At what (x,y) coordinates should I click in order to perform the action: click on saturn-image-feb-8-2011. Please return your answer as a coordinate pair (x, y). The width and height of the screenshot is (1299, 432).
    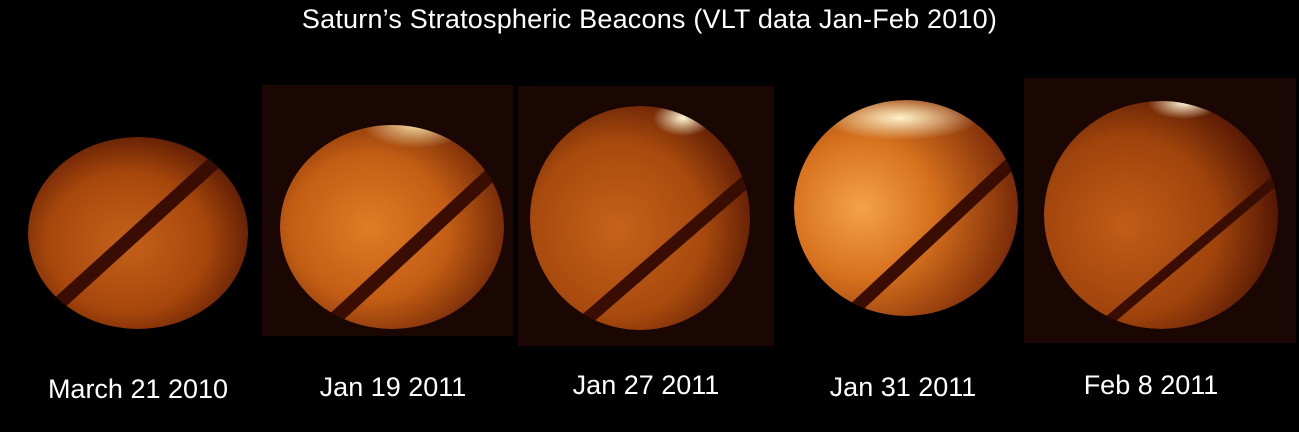
    Looking at the image, I should click on (1160, 210).